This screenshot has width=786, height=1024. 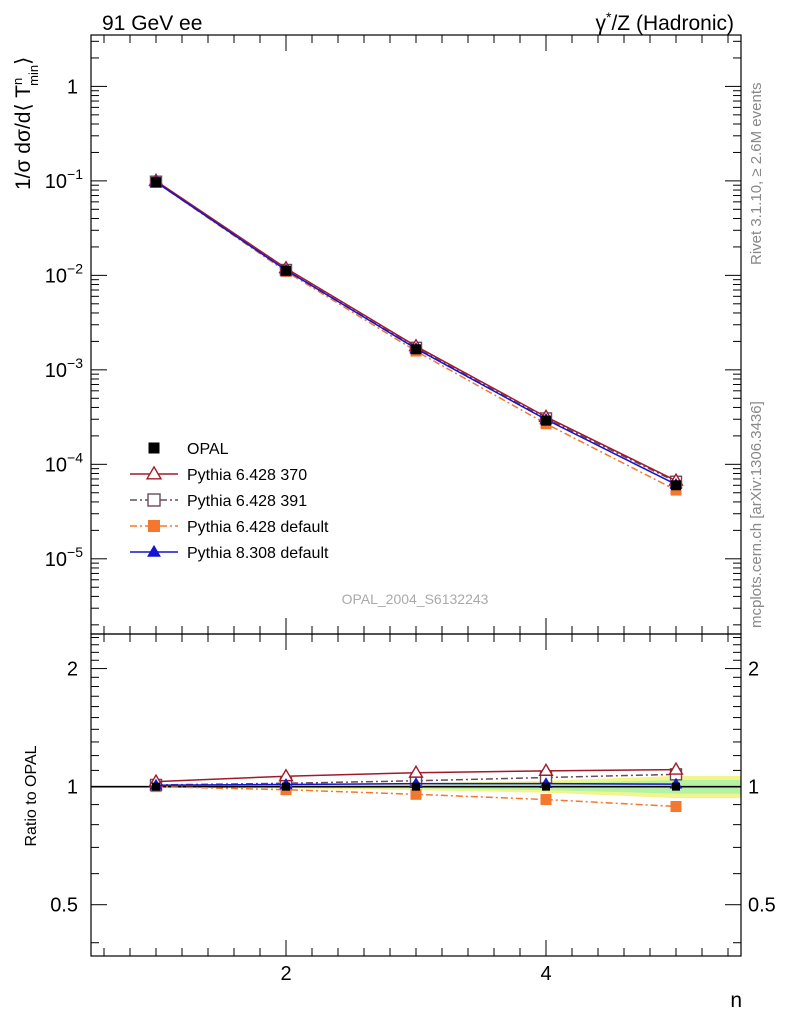 What do you see at coordinates (665, 22) in the screenshot?
I see `process-label: γ*/Z (Hadronic)` at bounding box center [665, 22].